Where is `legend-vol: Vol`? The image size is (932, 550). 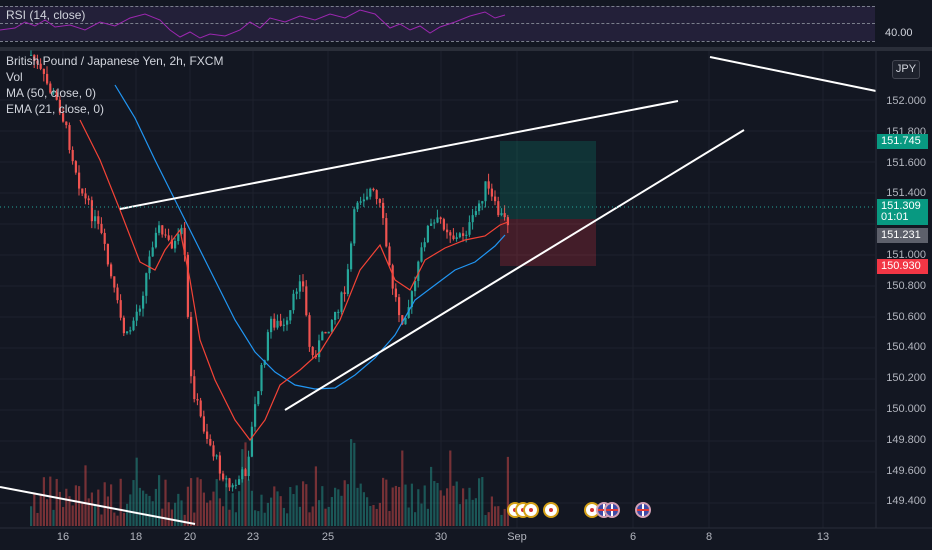
legend-vol: Vol is located at coordinates (14, 77).